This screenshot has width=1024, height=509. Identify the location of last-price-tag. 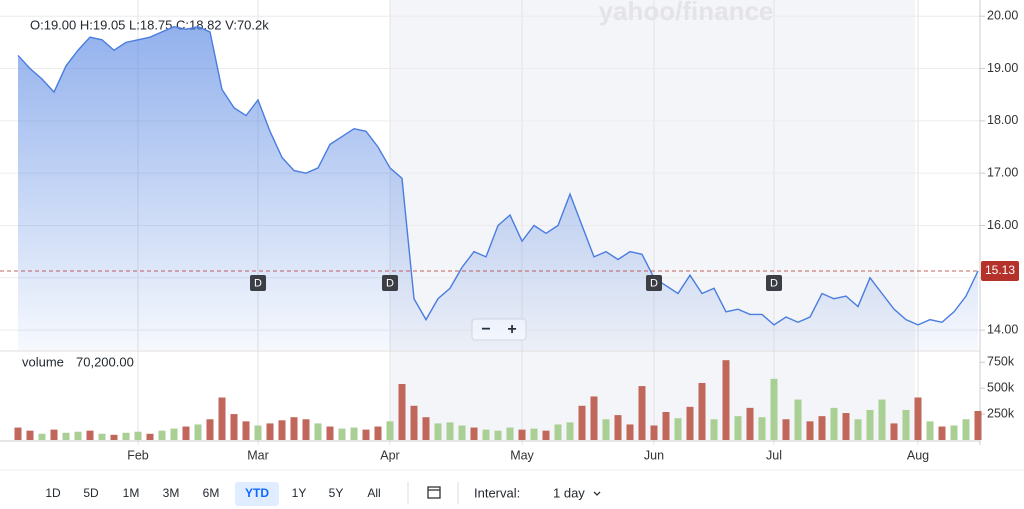
(1000, 271).